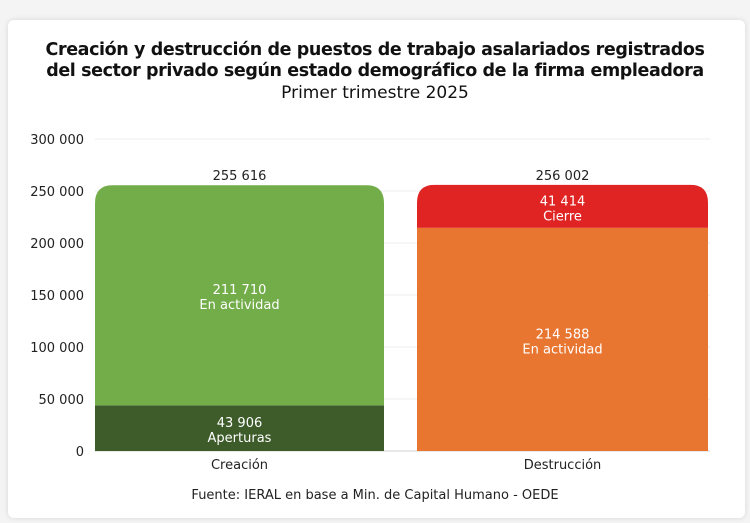 Image resolution: width=750 pixels, height=523 pixels. What do you see at coordinates (57, 244) in the screenshot?
I see `y-tick-label: 200 000` at bounding box center [57, 244].